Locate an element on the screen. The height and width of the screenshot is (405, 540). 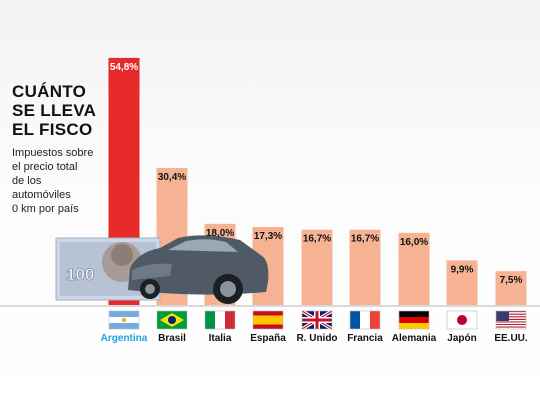
country-label-8: EE.UU. is located at coordinates (511, 338).